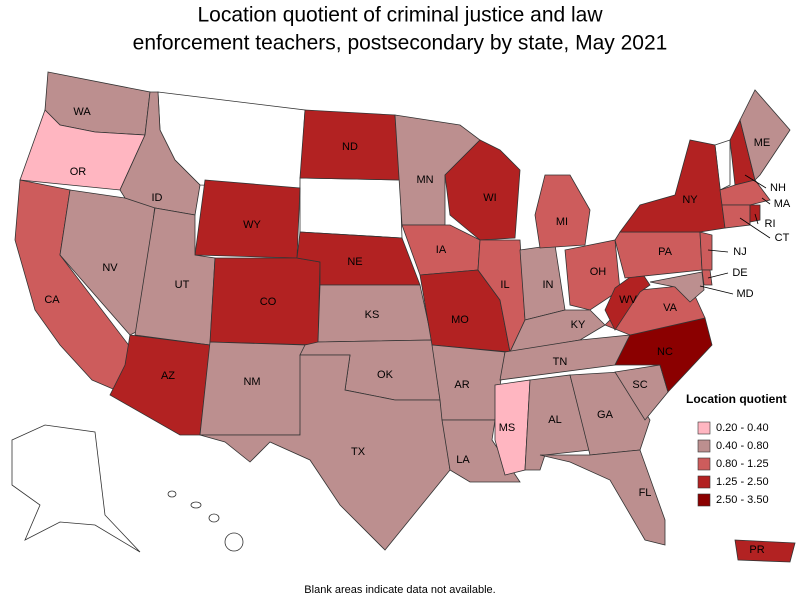 The width and height of the screenshot is (800, 600). I want to click on state-label: CT, so click(782, 238).